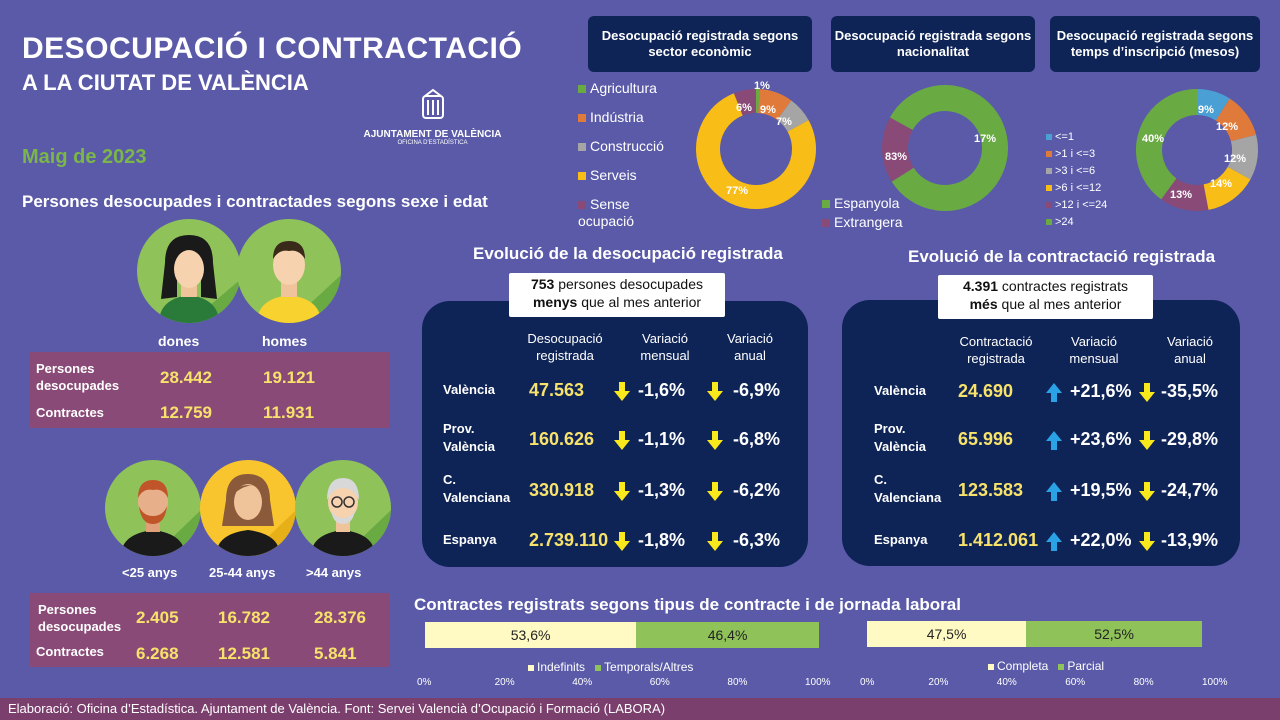 This screenshot has height=720, width=1280. I want to click on row-label: C. Valenciana, so click(477, 488).